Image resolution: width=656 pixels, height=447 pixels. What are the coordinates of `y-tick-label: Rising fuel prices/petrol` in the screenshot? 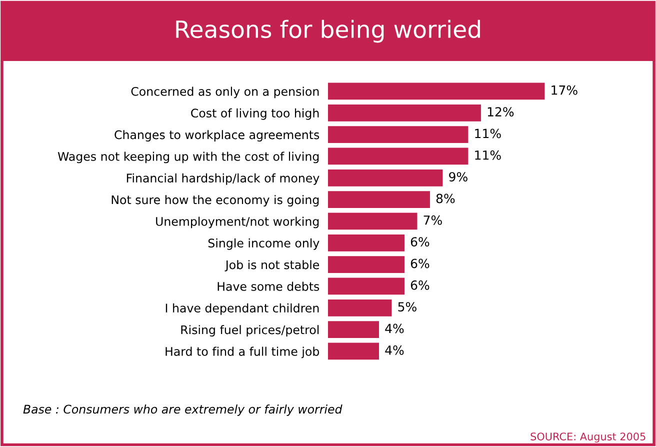 It's located at (250, 331).